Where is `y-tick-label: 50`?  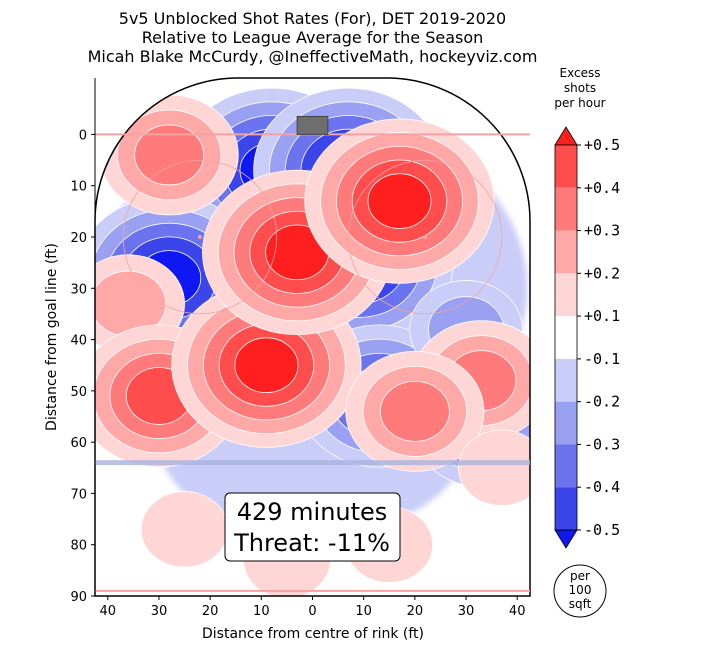
y-tick-label: 50 is located at coordinates (78, 392).